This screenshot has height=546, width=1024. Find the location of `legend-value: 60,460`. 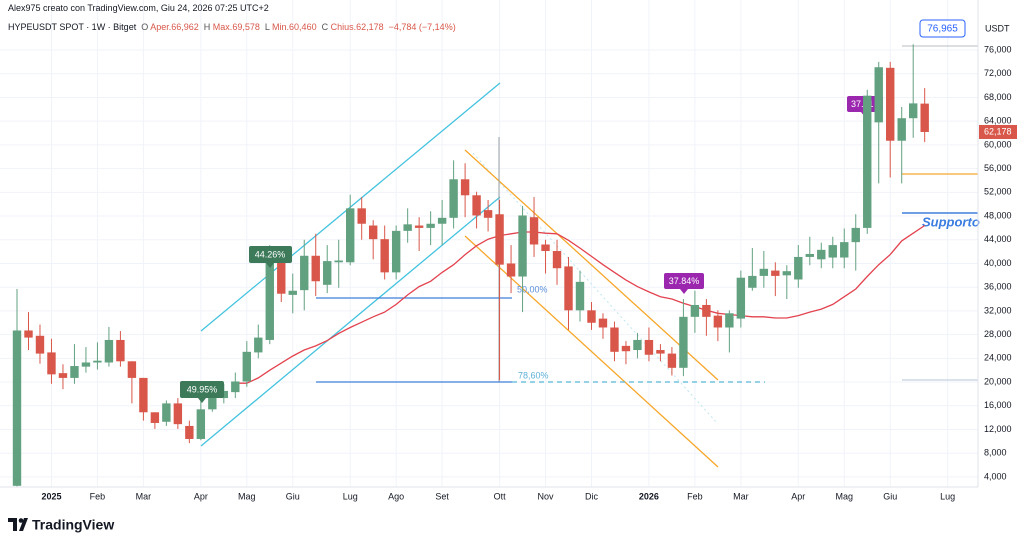

legend-value: 60,460 is located at coordinates (303, 27).